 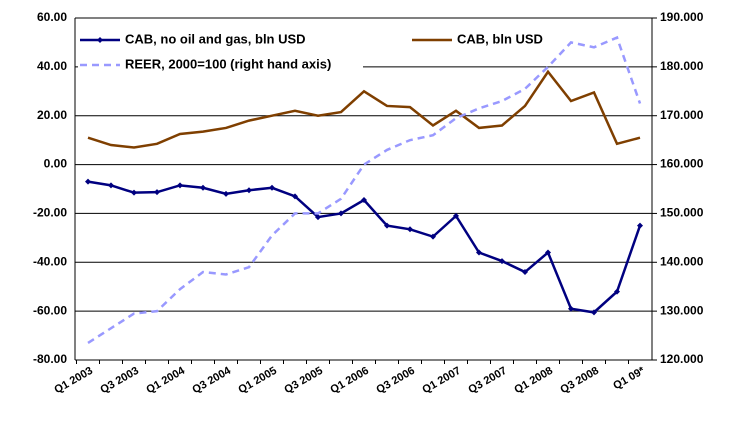 I want to click on x-tick-label: Q1 2008, so click(x=533, y=380).